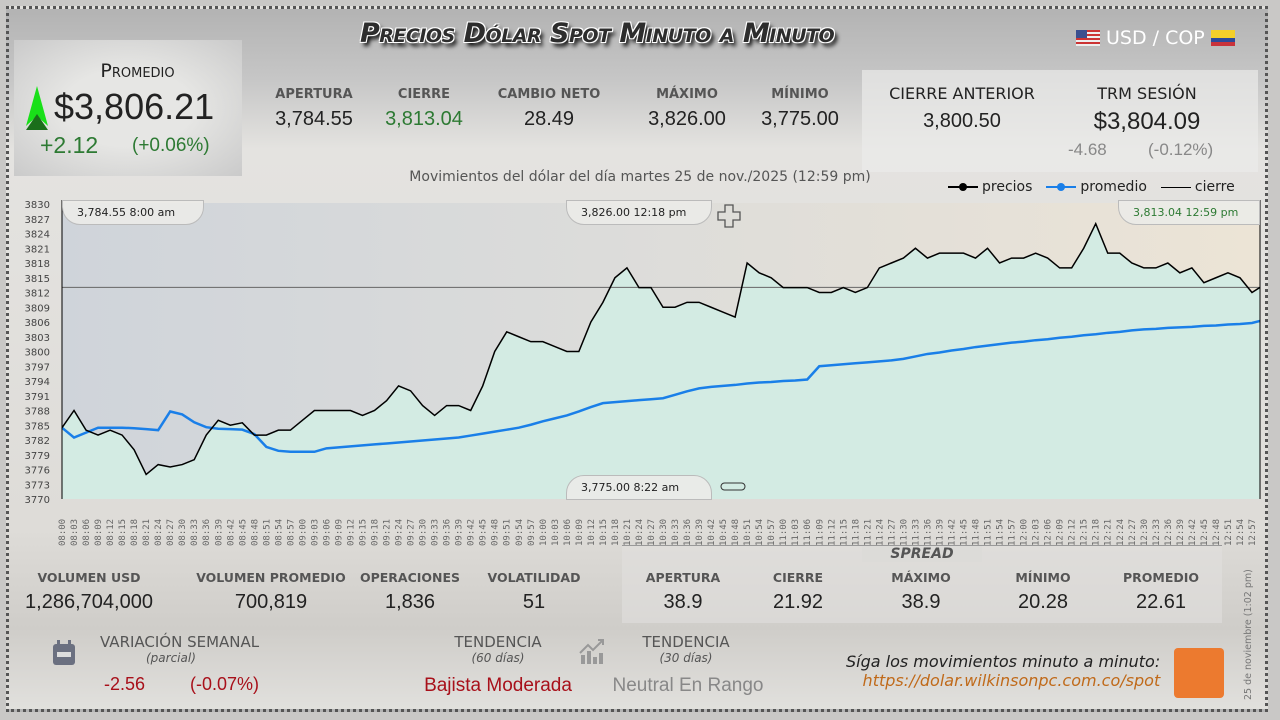 The image size is (1280, 720). What do you see at coordinates (683, 591) in the screenshot?
I see `spread-apertura: APERTURA 38.9` at bounding box center [683, 591].